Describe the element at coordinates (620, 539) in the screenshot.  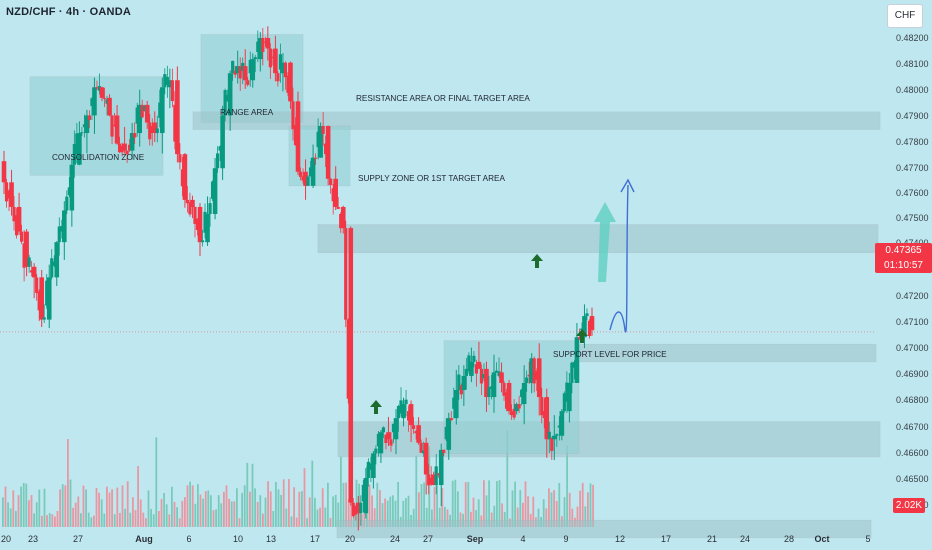
I see `x-tick-label: 12` at that location.